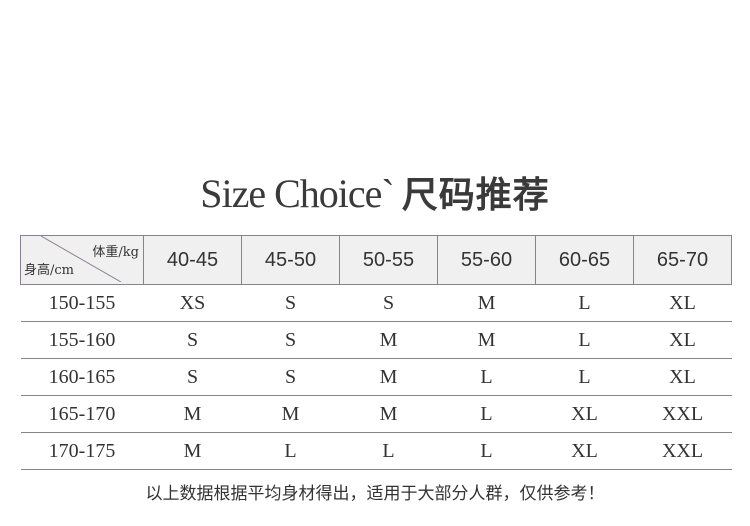 The image size is (750, 526). I want to click on height-cell: 160-165, so click(82, 377).